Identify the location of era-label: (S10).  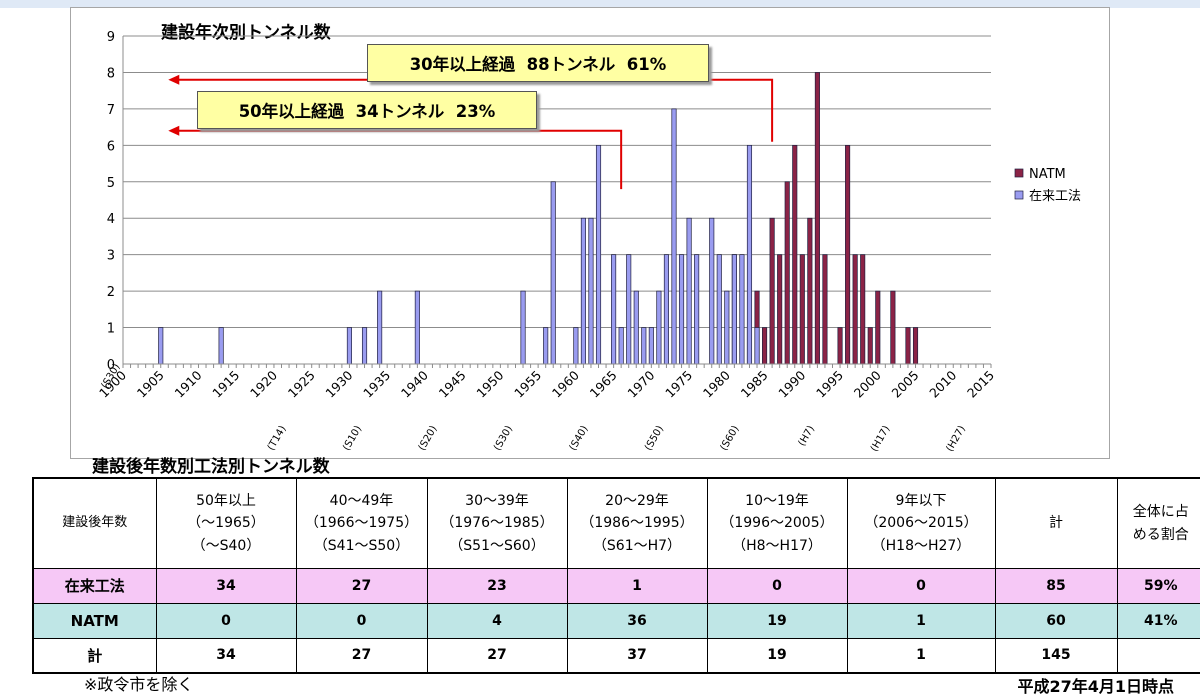
(352, 438).